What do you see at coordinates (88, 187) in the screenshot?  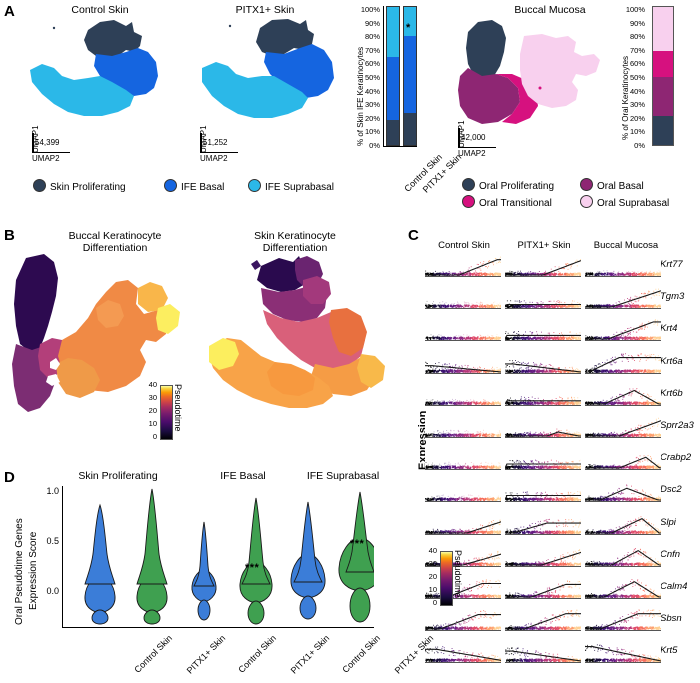 I see `legend-label-skin-proliferating: Skin Proliferating` at bounding box center [88, 187].